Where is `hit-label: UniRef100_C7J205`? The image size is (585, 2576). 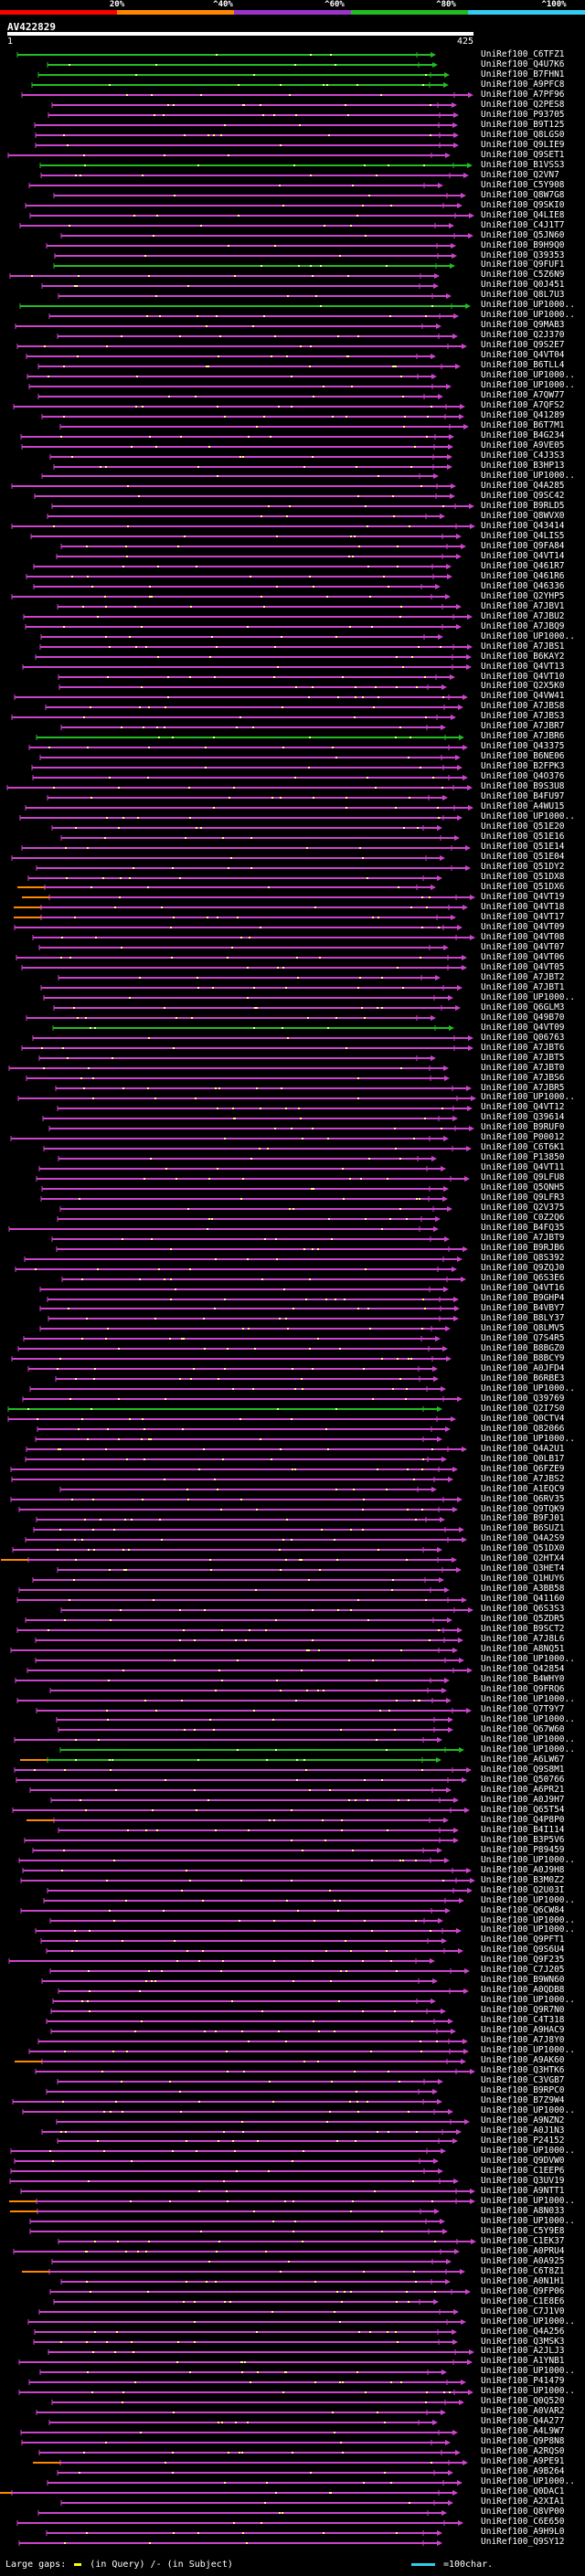 hit-label: UniRef100_C7J205 is located at coordinates (523, 1970).